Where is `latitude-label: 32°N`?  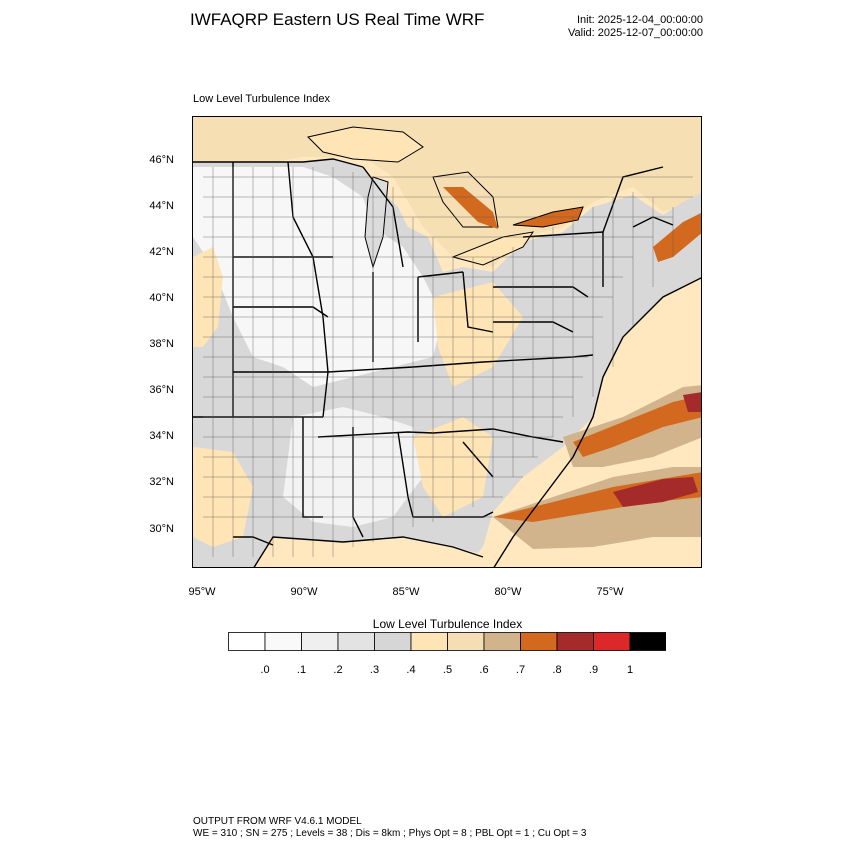
latitude-label: 32°N is located at coordinates (161, 482).